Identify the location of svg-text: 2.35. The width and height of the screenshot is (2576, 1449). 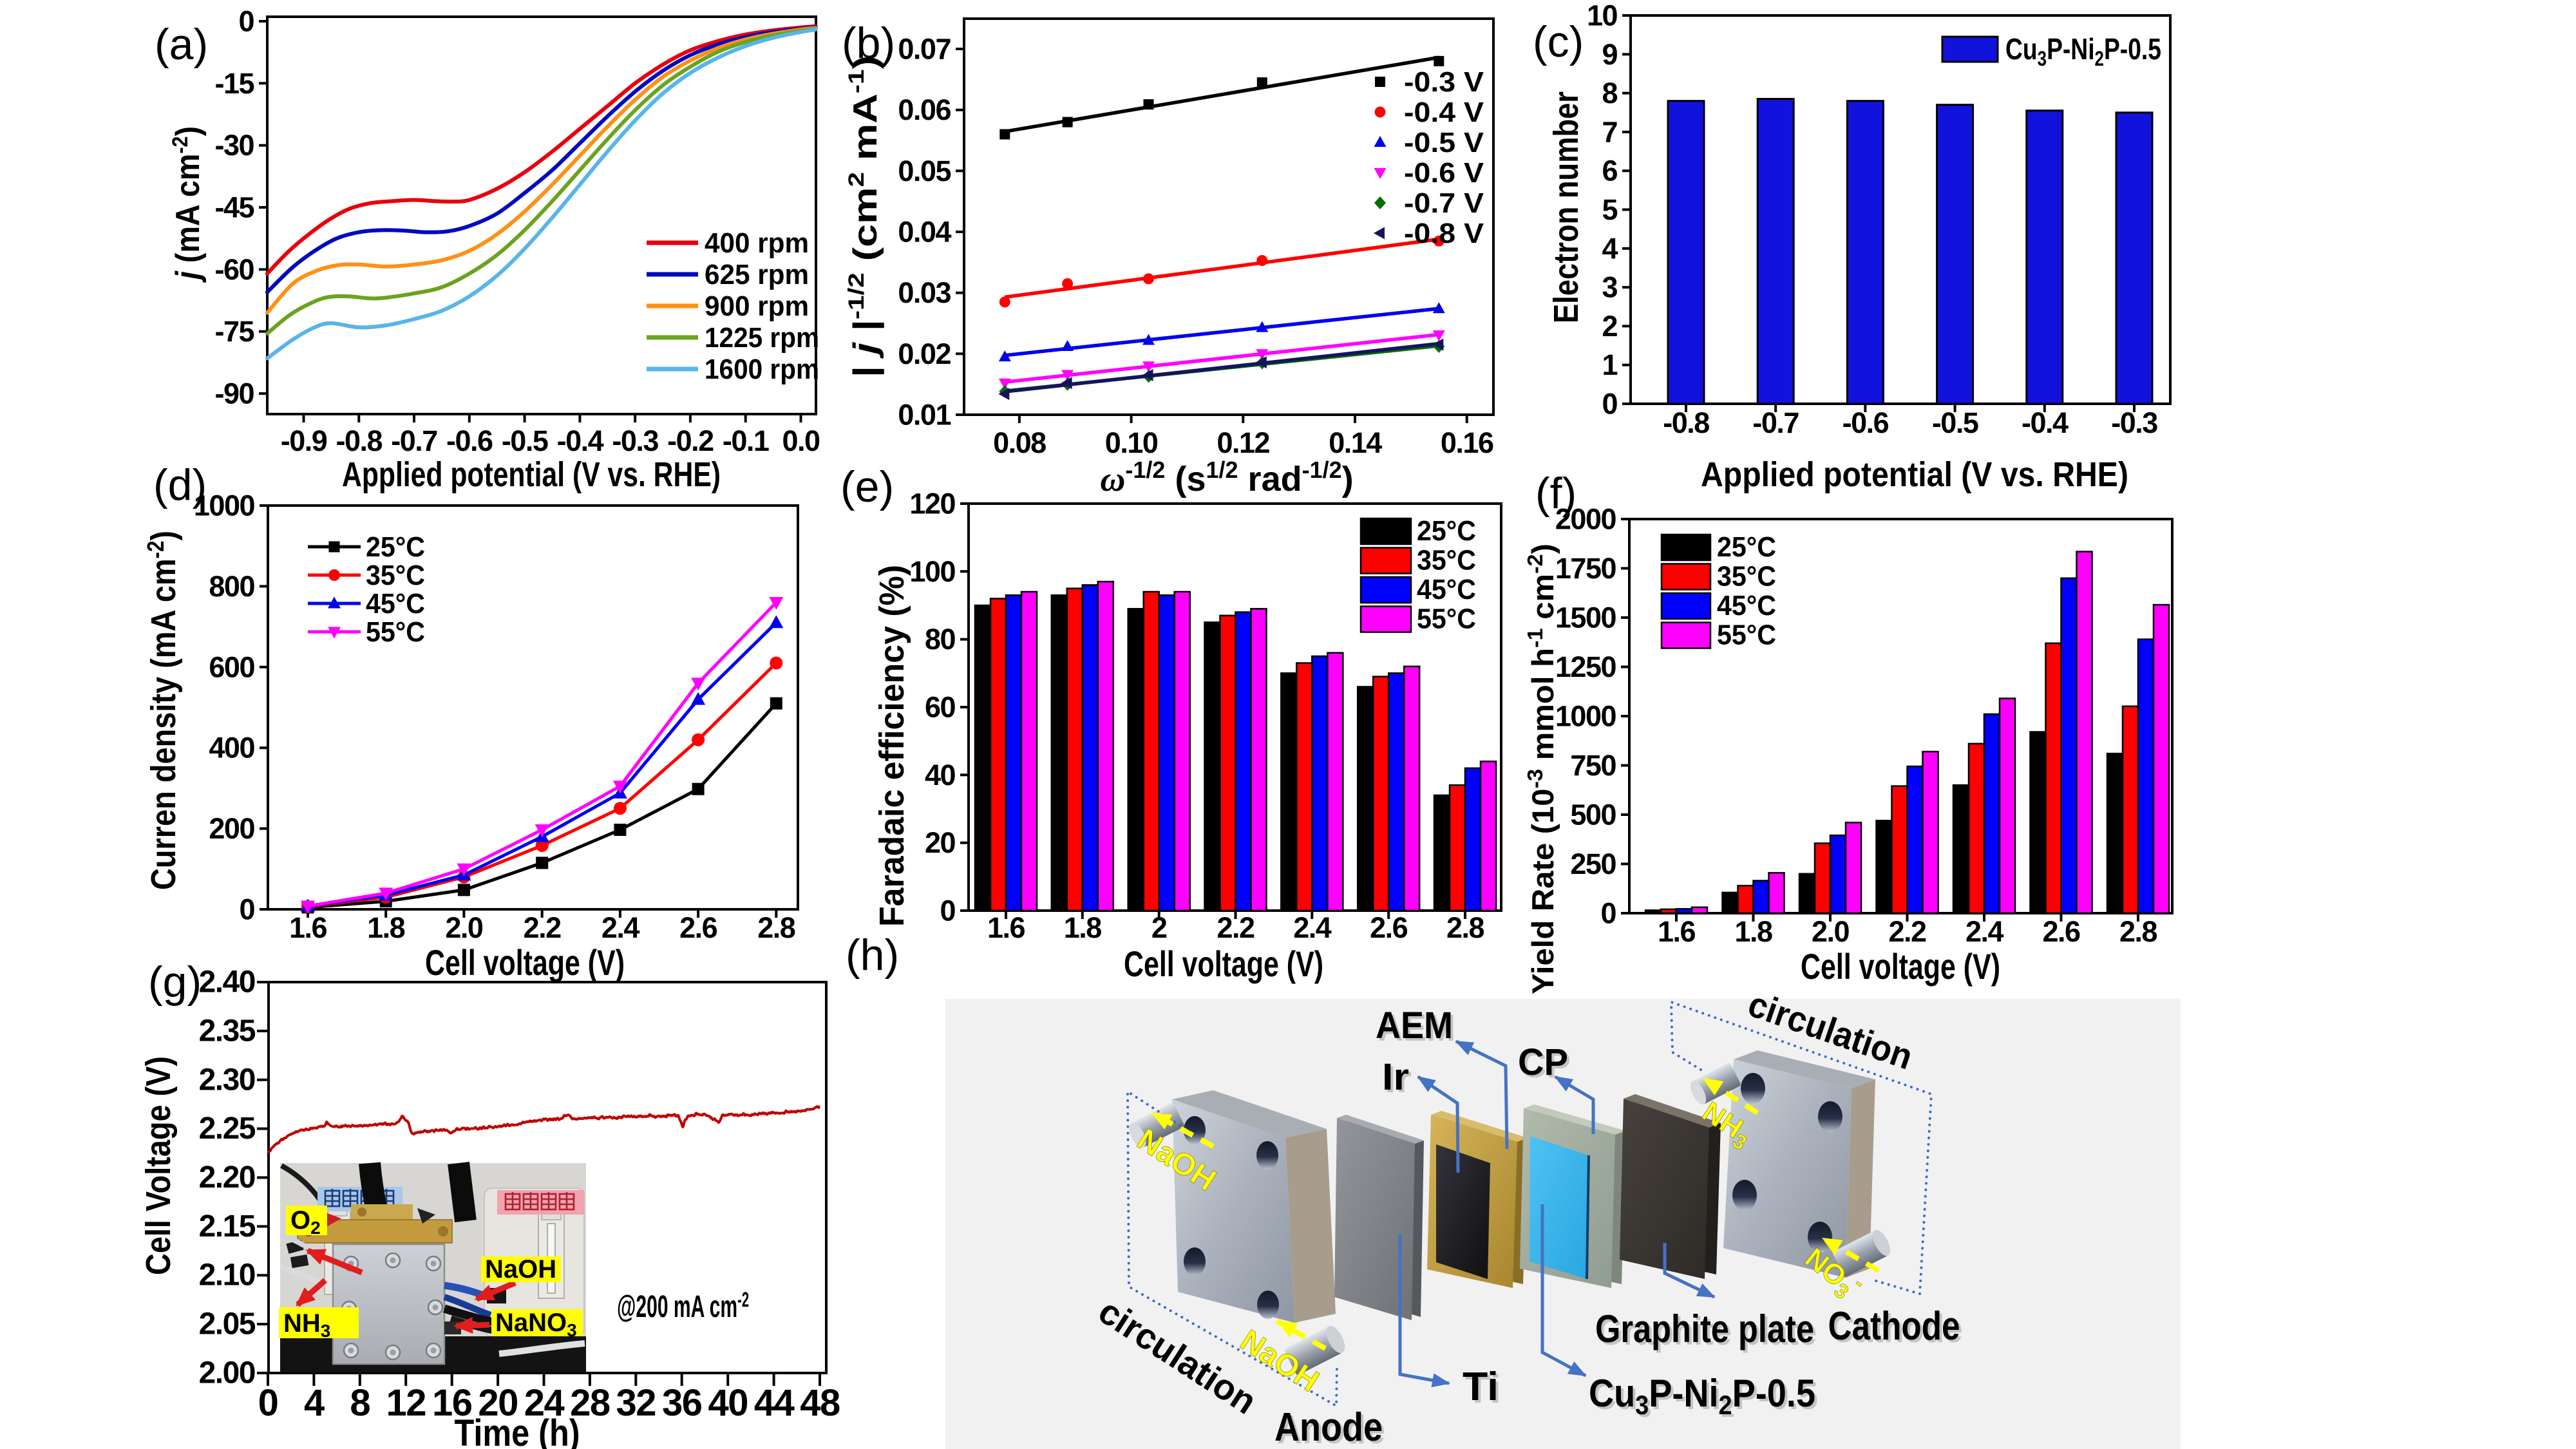
(227, 1031).